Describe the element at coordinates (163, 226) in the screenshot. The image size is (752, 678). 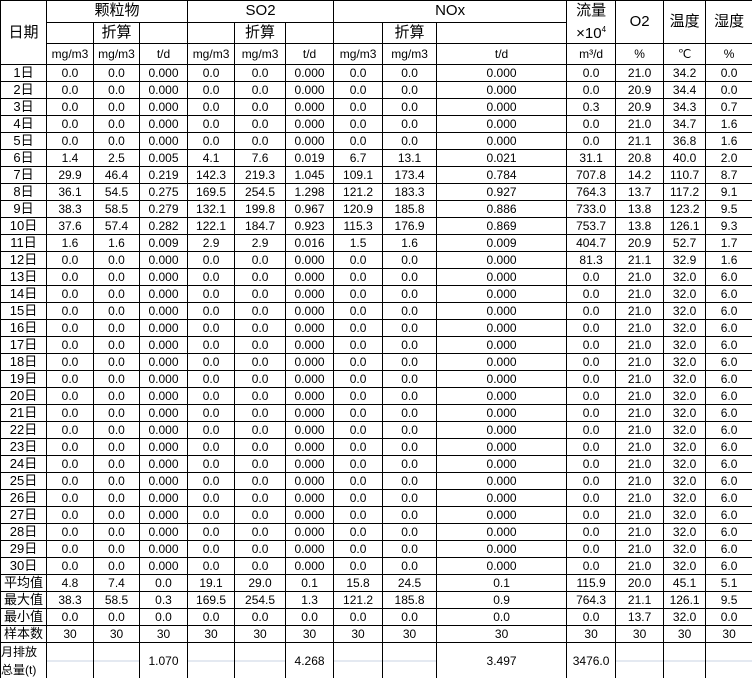
I see `cell: 0.282` at that location.